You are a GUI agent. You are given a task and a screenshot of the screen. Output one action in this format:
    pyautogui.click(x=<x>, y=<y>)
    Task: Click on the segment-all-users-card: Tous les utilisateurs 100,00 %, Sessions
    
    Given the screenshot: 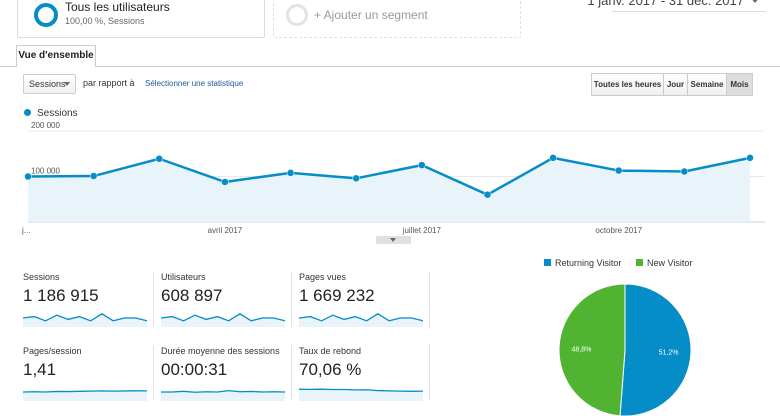 What is the action you would take?
    pyautogui.click(x=141, y=19)
    